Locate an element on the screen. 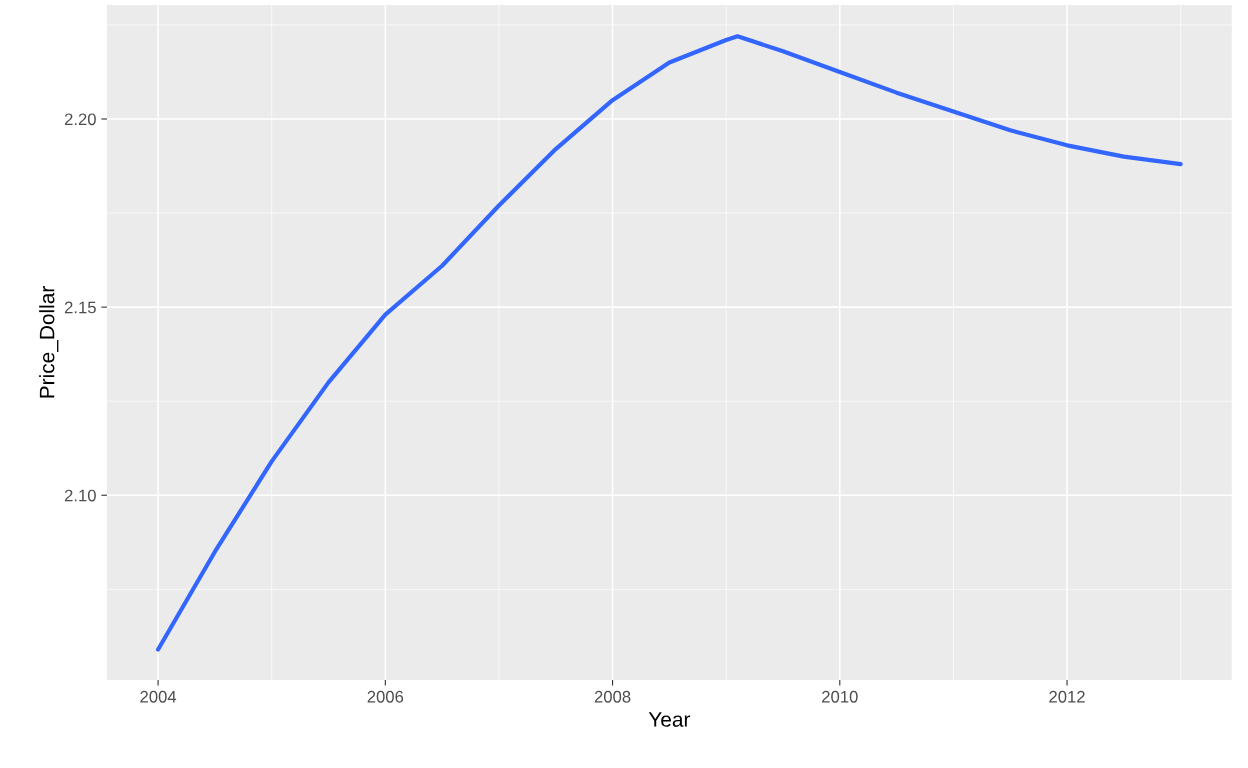  x-tick-label: 2010 is located at coordinates (840, 696).